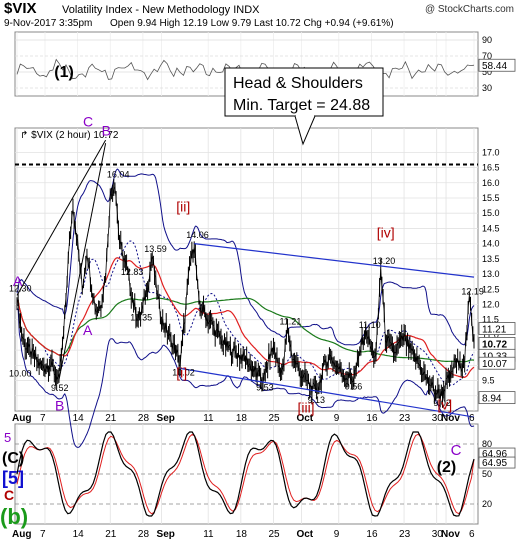 The width and height of the screenshot is (520, 540). Describe the element at coordinates (7, 437) in the screenshot. I see `osc-wave-label: 5` at that location.